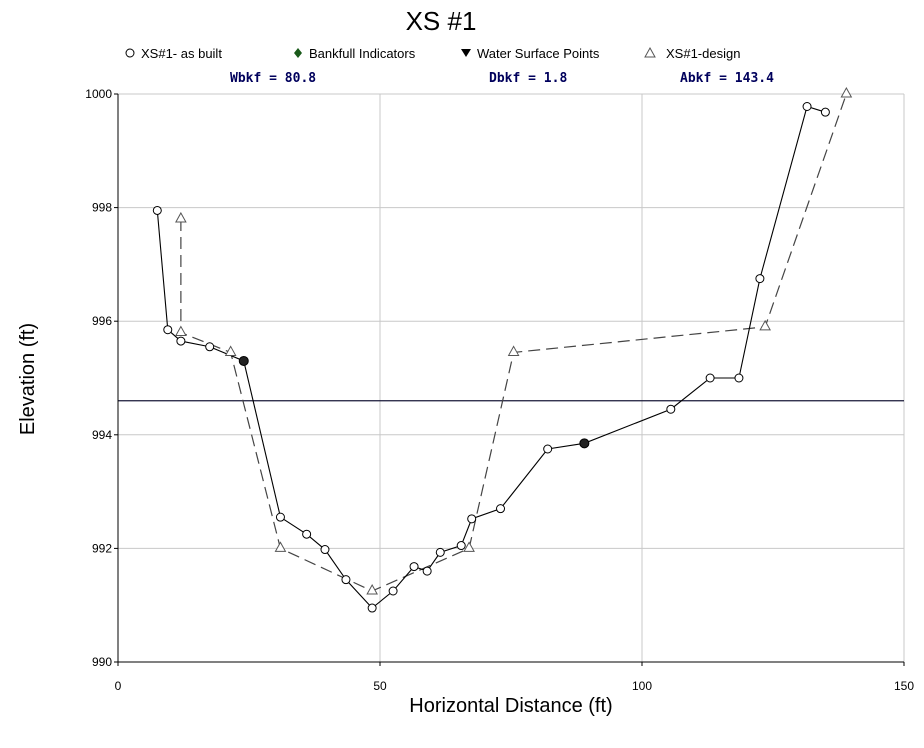 The width and height of the screenshot is (924, 748). I want to click on x-tick-label: 150, so click(904, 686).